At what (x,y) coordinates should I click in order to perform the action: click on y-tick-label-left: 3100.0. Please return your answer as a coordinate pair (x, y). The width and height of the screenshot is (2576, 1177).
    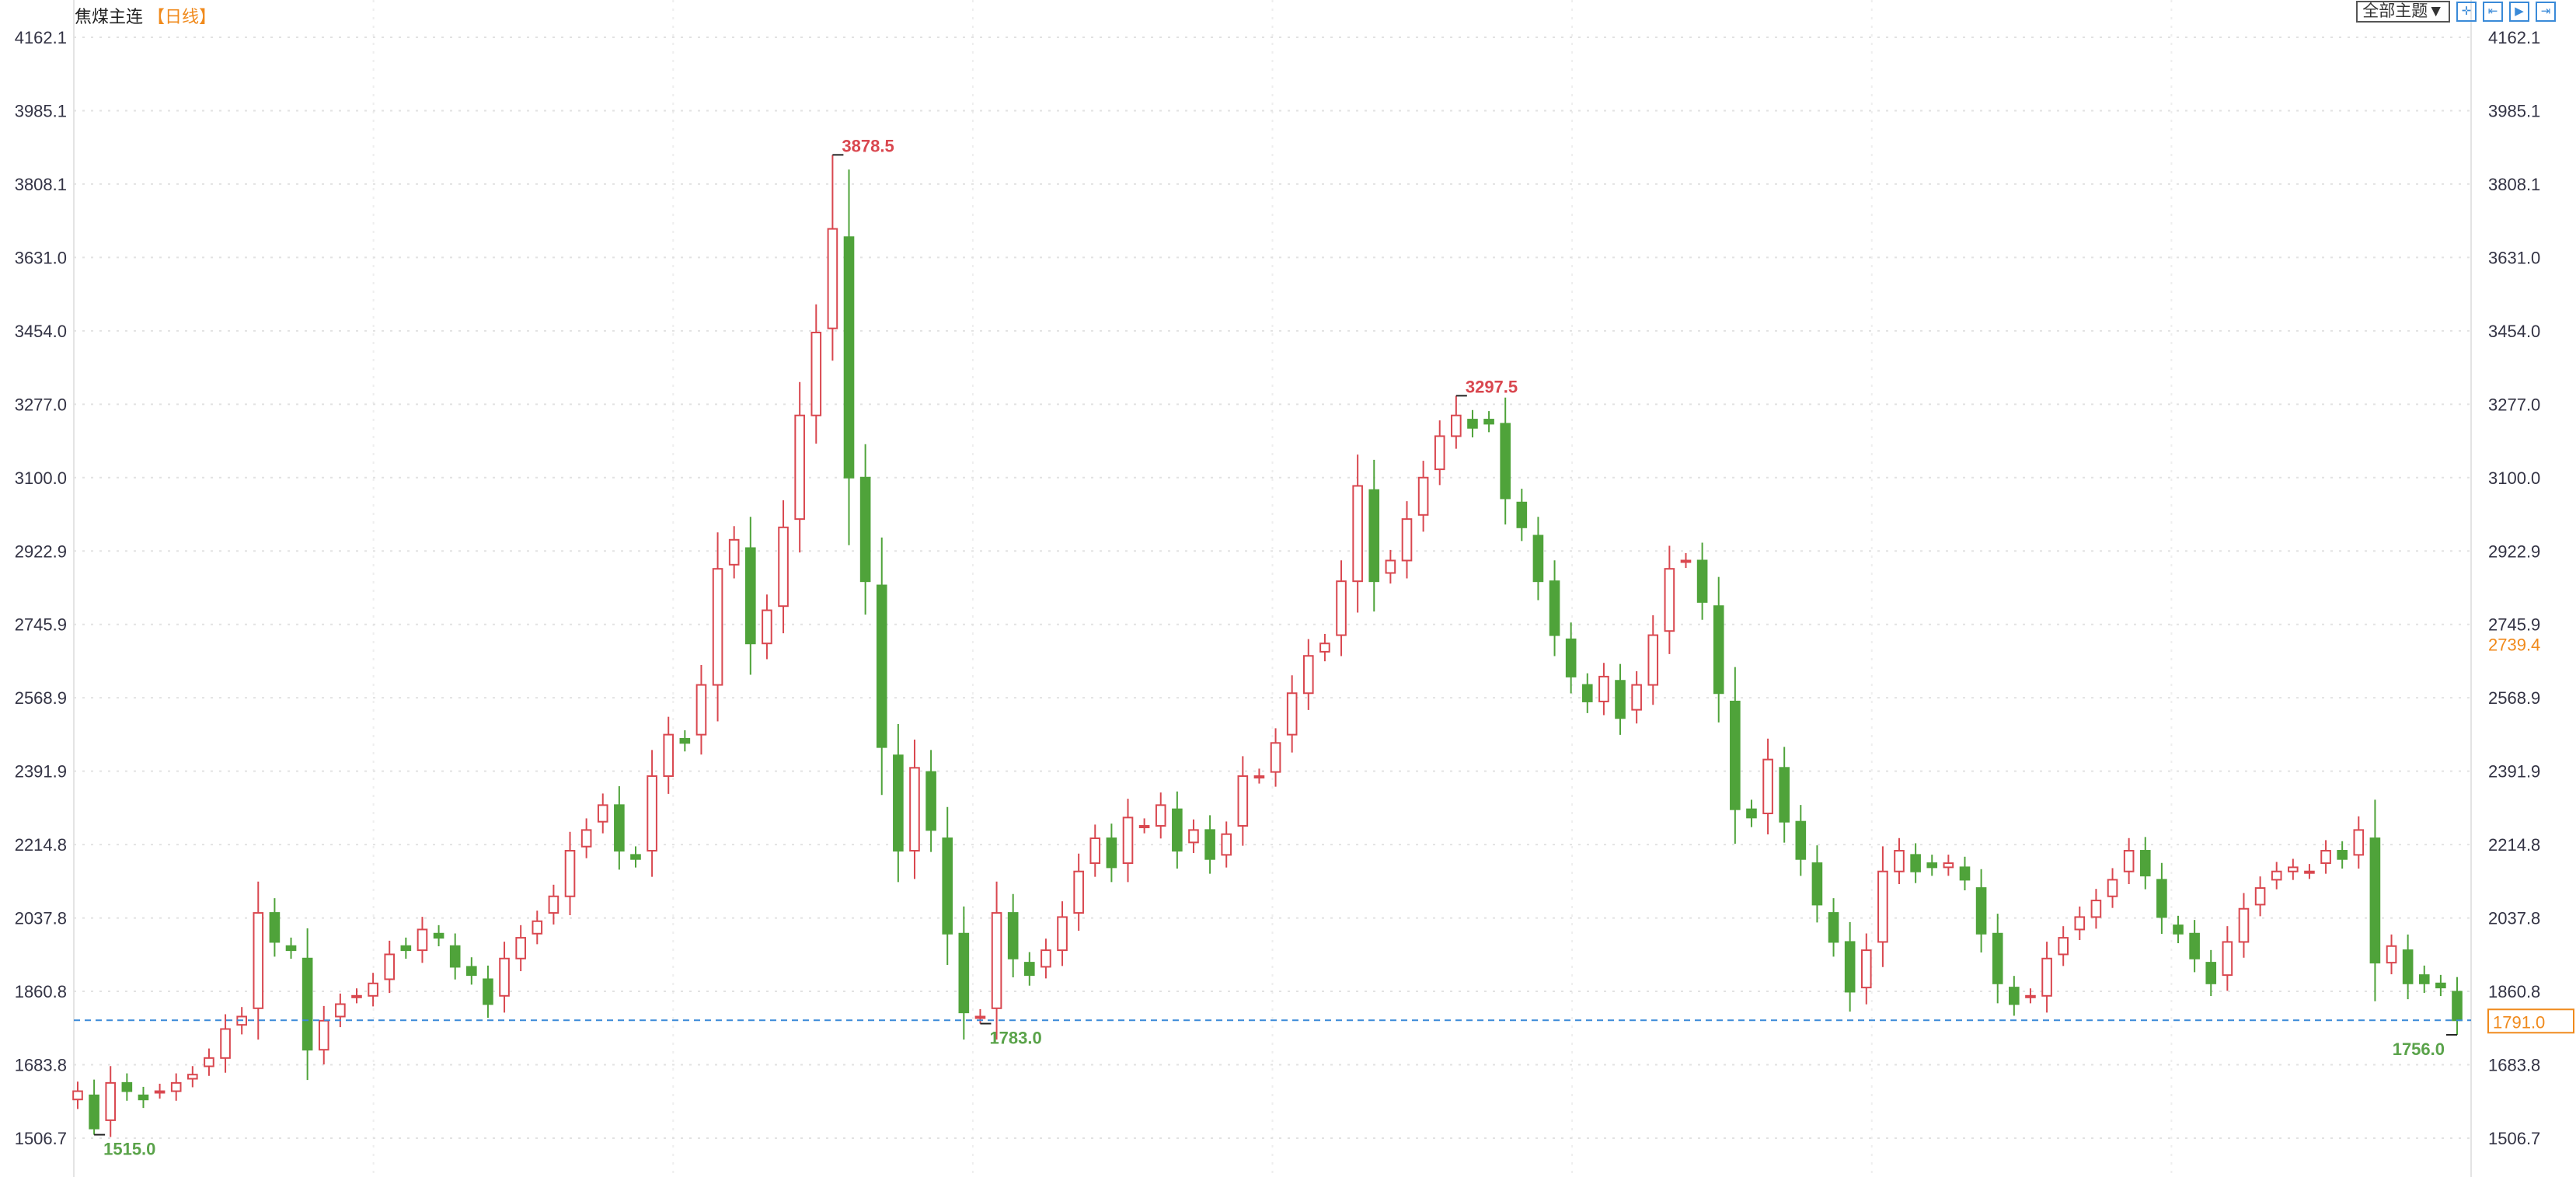
    Looking at the image, I should click on (41, 478).